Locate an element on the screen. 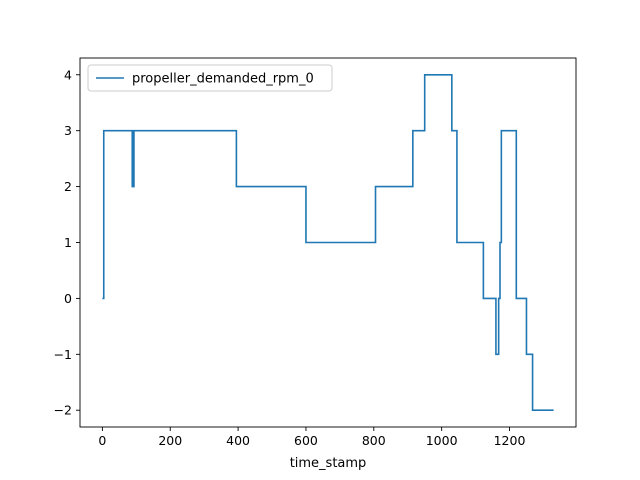 Image resolution: width=640 pixels, height=480 pixels. x-tick-label: 0 is located at coordinates (102, 440).